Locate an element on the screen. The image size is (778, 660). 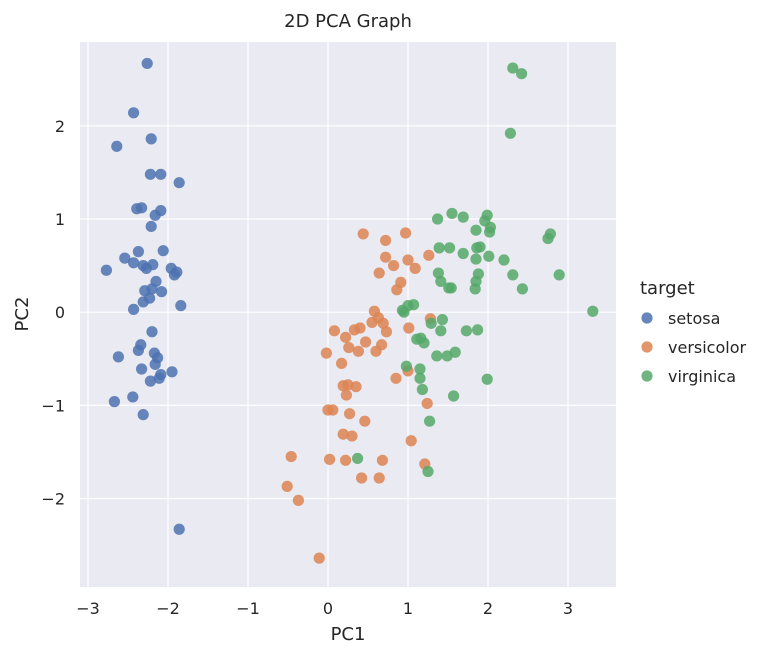
x-tick-label: −2 is located at coordinates (168, 608).